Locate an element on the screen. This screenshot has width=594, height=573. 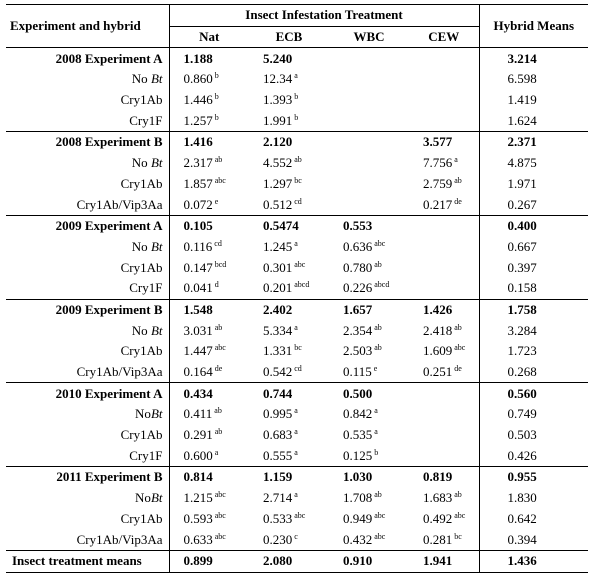
value-nat: 0.291 ab is located at coordinates (209, 435).